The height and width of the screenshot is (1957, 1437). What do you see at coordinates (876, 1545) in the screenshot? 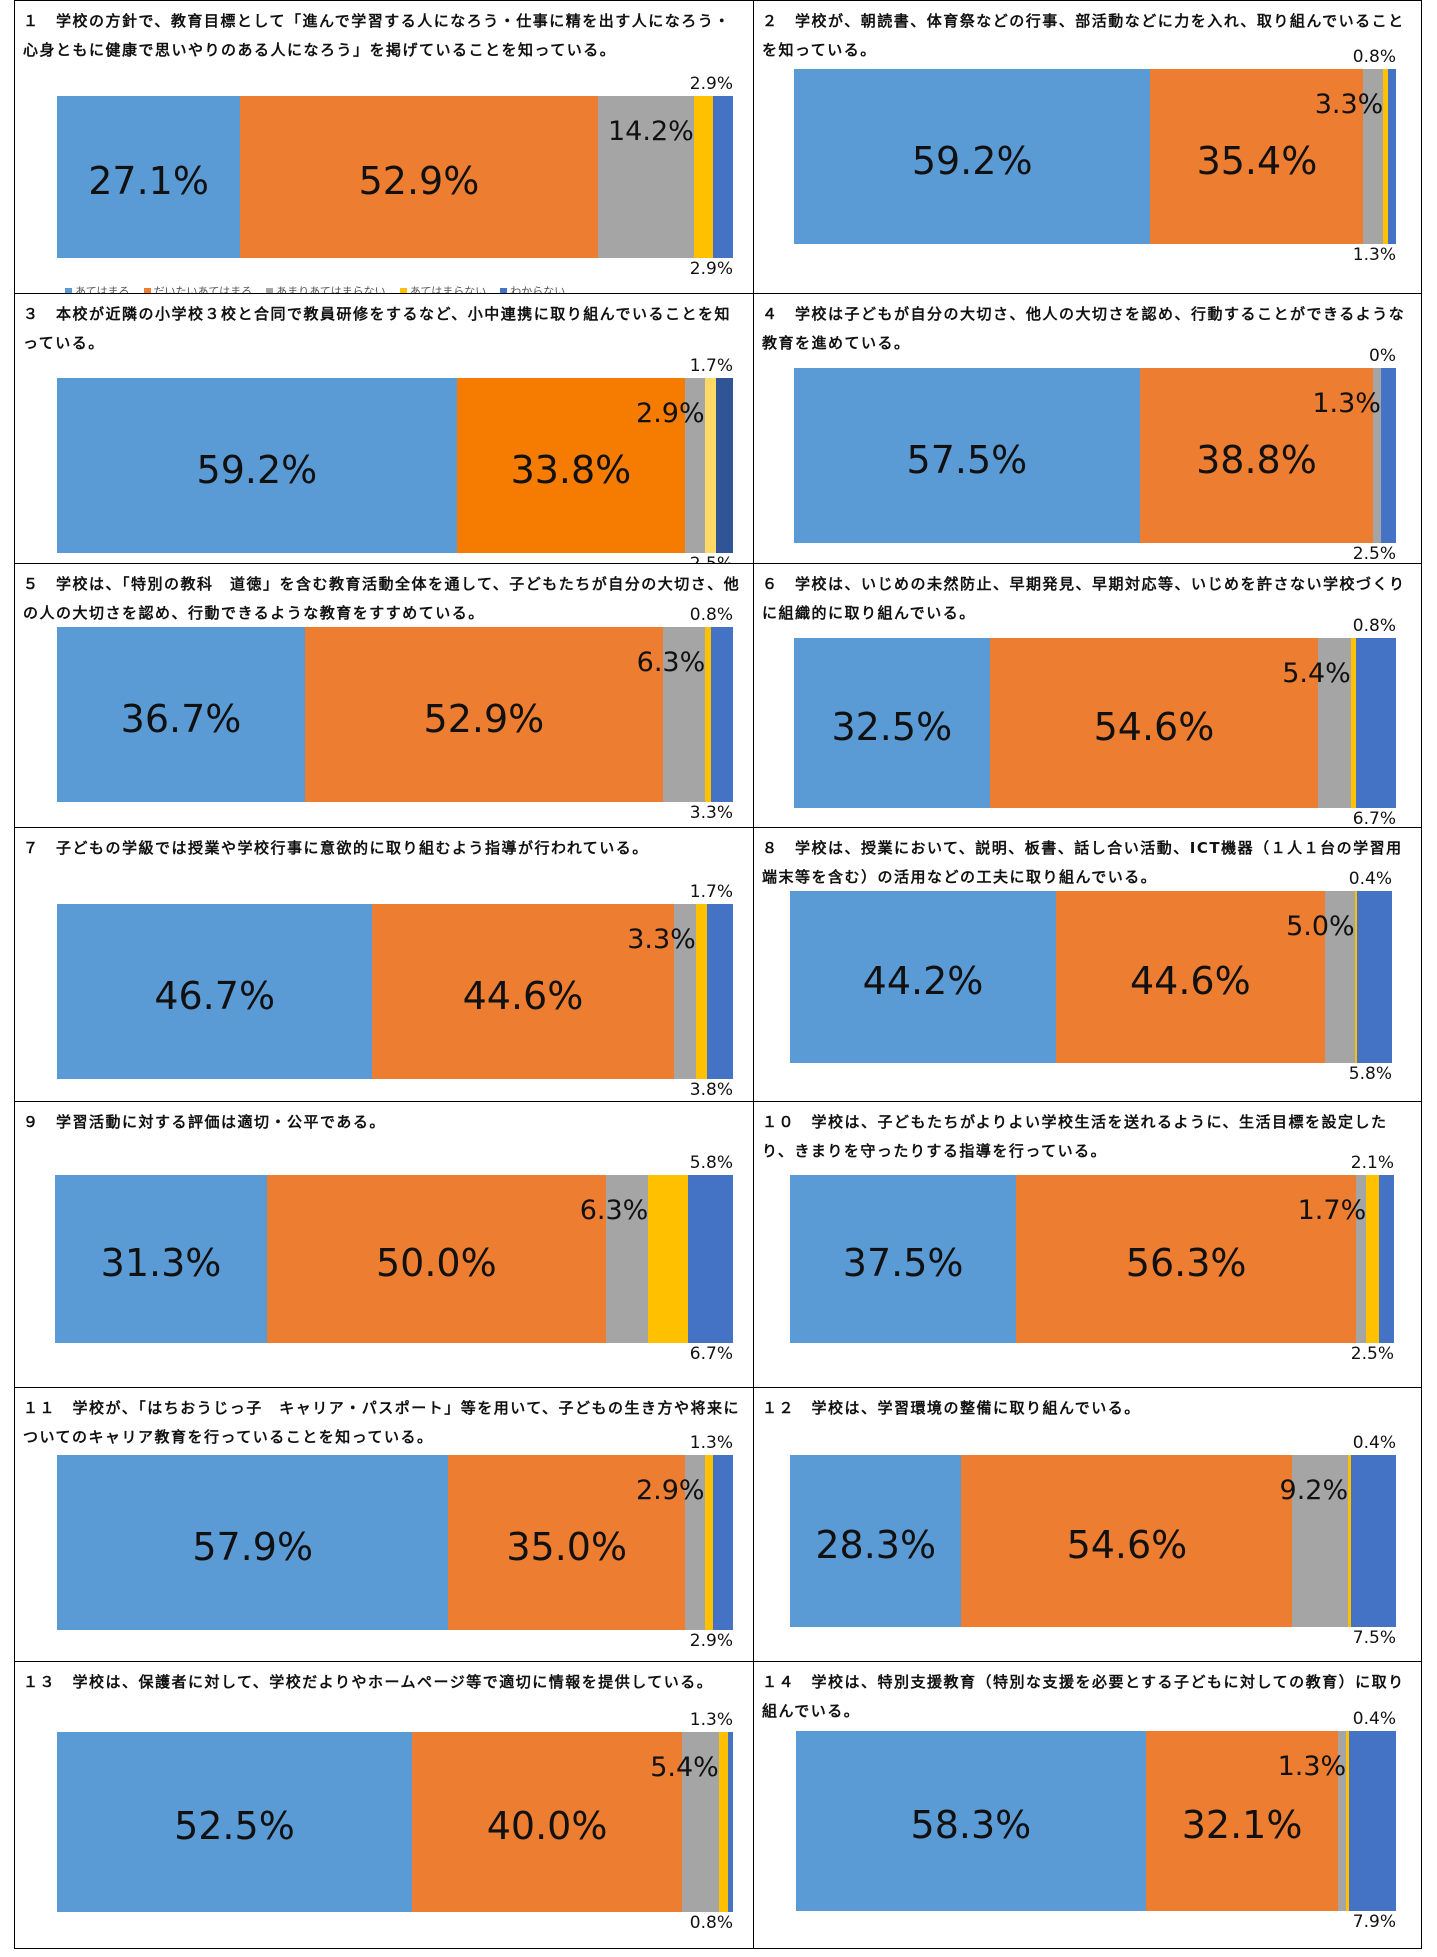
I see `data-label-atehamaru: 28.3%` at bounding box center [876, 1545].